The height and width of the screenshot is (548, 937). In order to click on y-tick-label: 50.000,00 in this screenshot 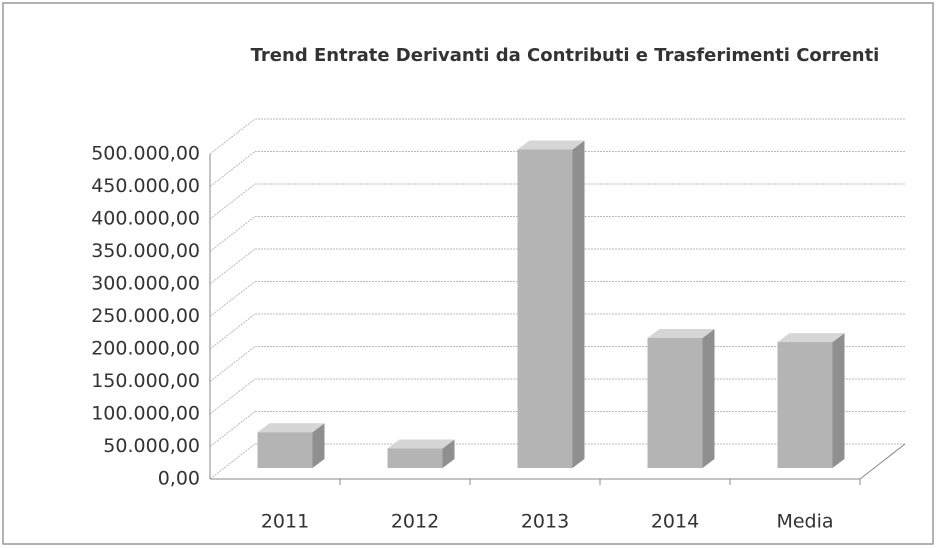, I will do `click(151, 446)`.